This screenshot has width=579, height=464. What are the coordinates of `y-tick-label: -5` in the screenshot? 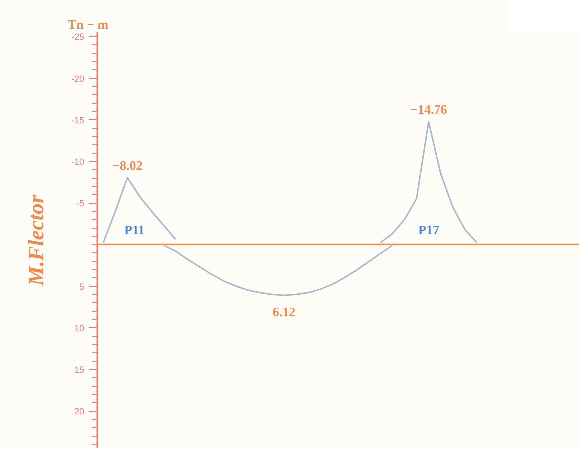 It's located at (80, 203).